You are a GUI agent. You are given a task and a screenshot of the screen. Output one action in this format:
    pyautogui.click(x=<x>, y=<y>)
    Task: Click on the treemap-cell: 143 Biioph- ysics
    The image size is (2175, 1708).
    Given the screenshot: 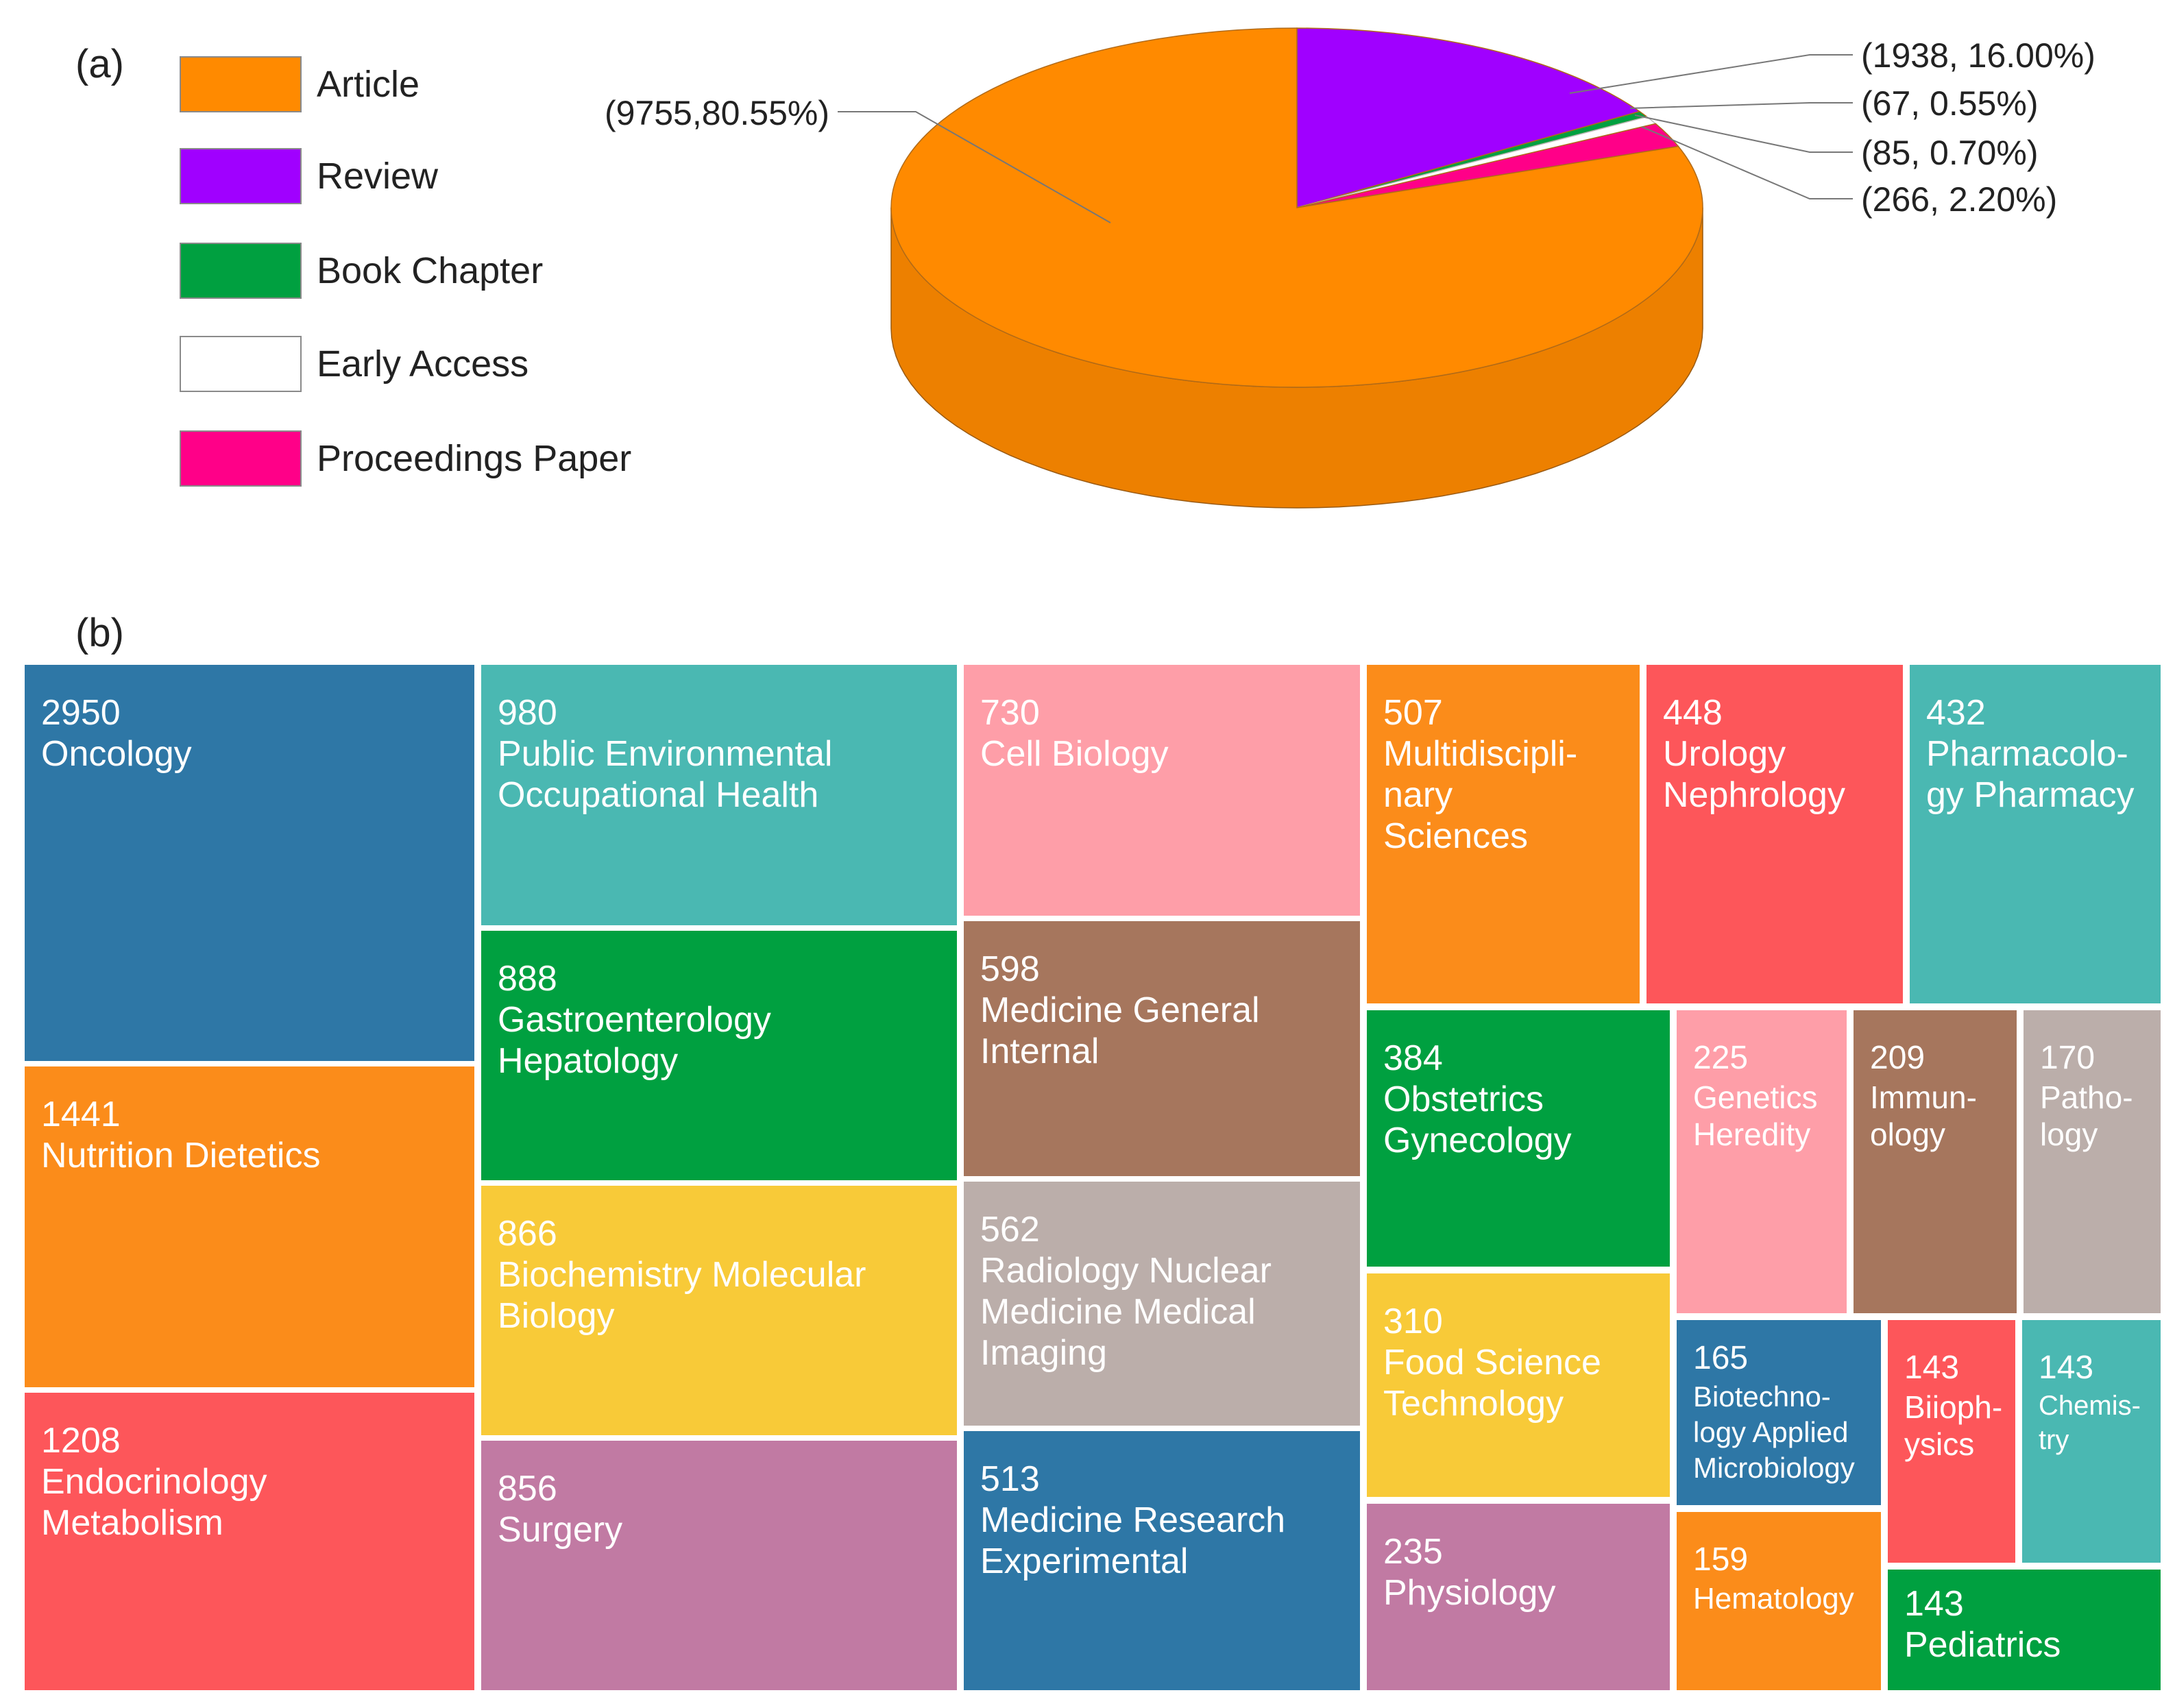 What is the action you would take?
    pyautogui.click(x=1951, y=1442)
    